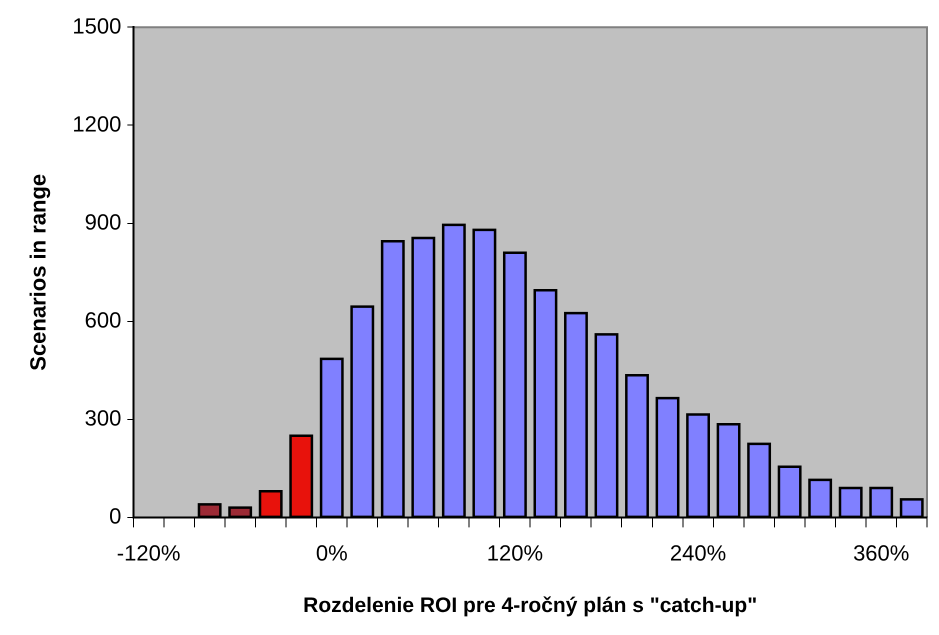  What do you see at coordinates (97, 123) in the screenshot?
I see `y-tick-label: 1200` at bounding box center [97, 123].